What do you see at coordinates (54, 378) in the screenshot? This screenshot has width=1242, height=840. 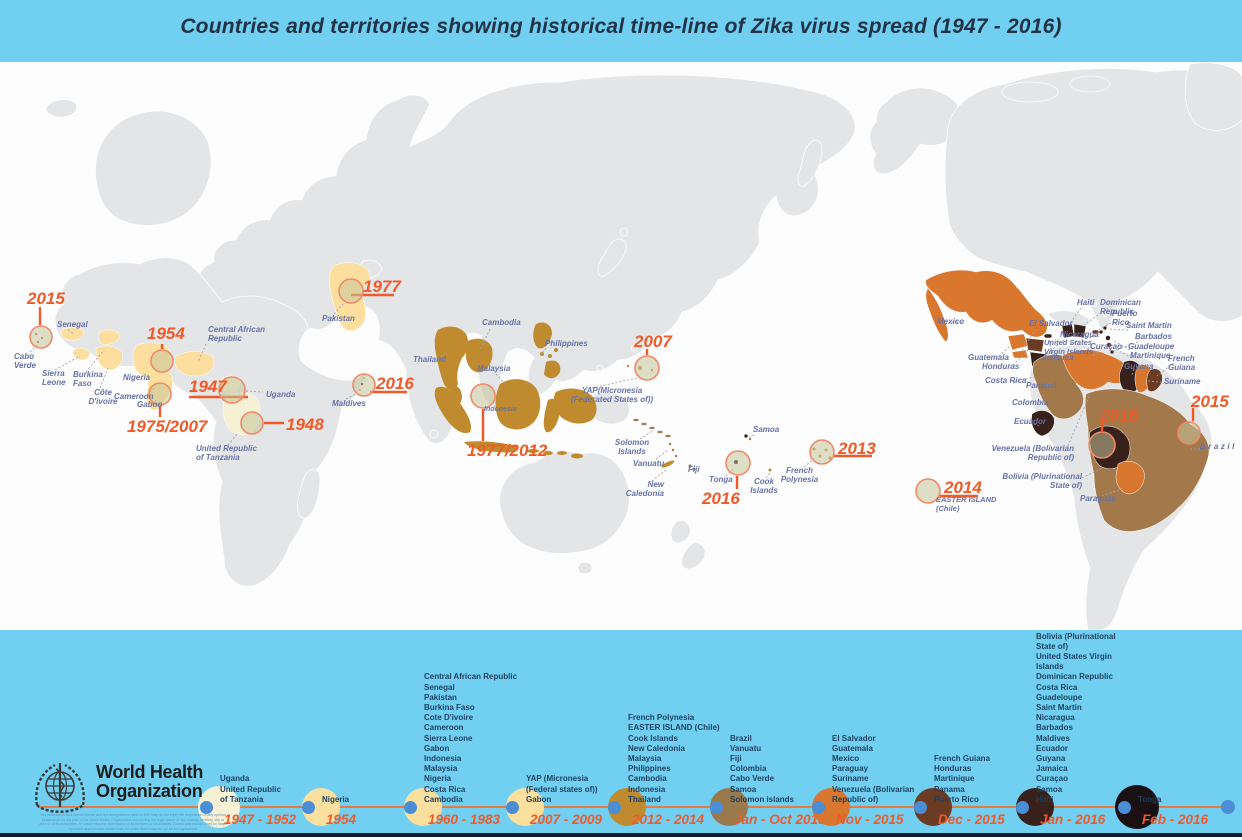 I see `map-label-sierra-leone: Sierra Leone` at bounding box center [54, 378].